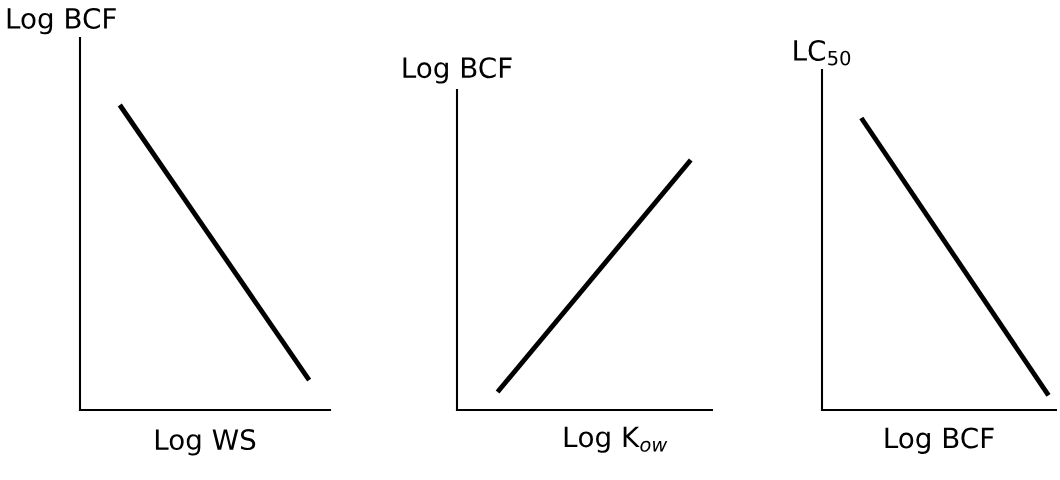 The image size is (1060, 480). What do you see at coordinates (822, 52) in the screenshot?
I see `y-axis-title: LC$_{50}$` at bounding box center [822, 52].